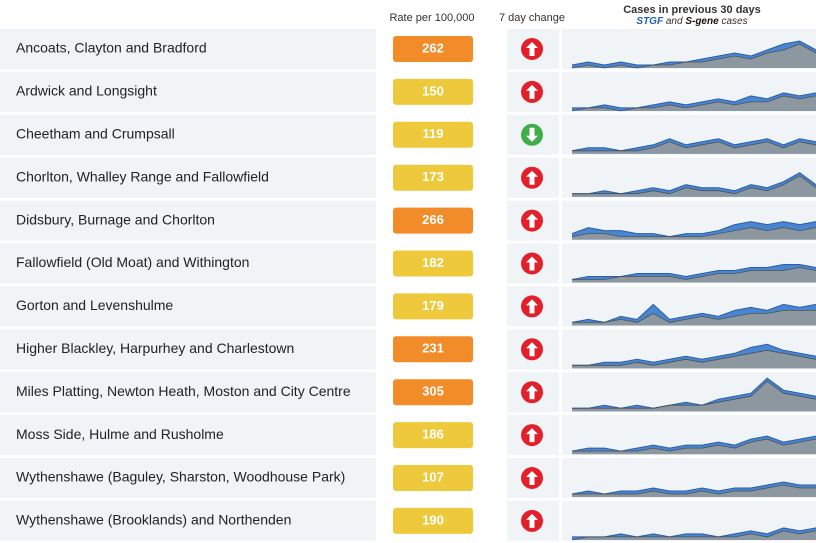 This screenshot has width=816, height=543. What do you see at coordinates (650, 21) in the screenshot?
I see `stgf-label: STGF` at bounding box center [650, 21].